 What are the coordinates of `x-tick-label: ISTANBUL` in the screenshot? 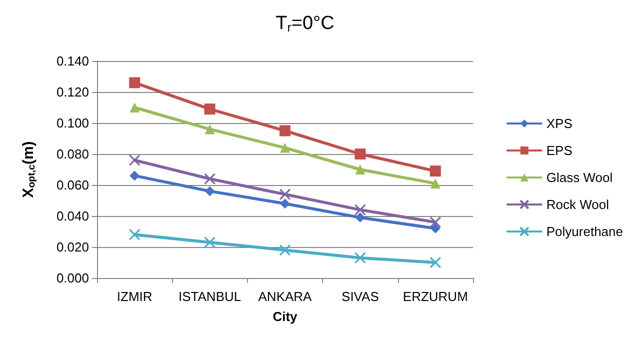 It's located at (210, 296).